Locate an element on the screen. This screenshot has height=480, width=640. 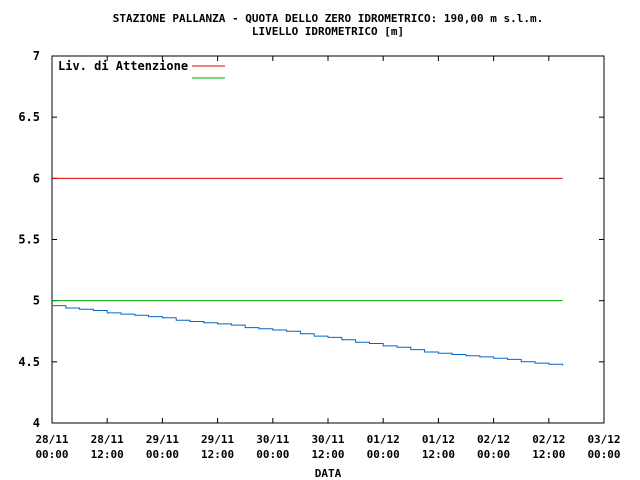
y-tick-label: 4 is located at coordinates (36, 423).